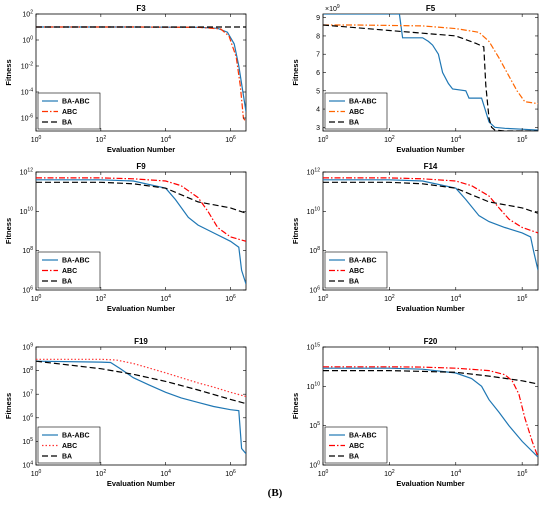 The width and height of the screenshot is (550, 507). Describe the element at coordinates (318, 55) in the screenshot. I see `y-tick-label: 7` at that location.